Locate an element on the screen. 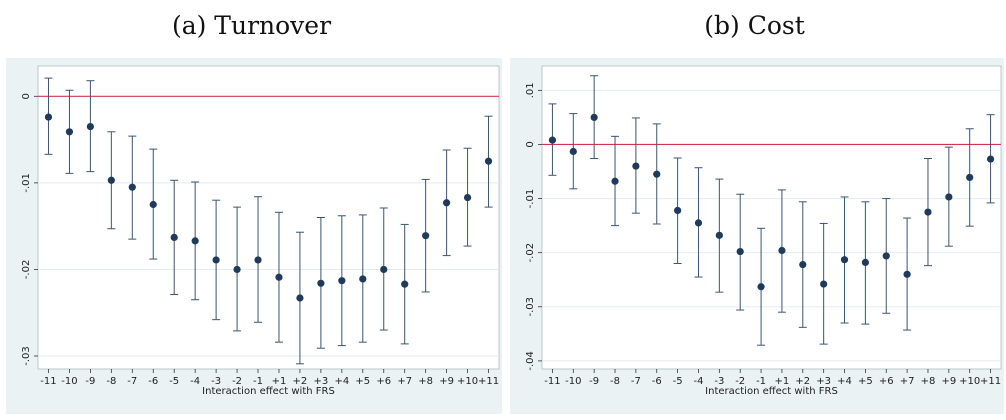 Image resolution: width=1006 pixels, height=420 pixels. x-tick-label: +1 is located at coordinates (279, 381).